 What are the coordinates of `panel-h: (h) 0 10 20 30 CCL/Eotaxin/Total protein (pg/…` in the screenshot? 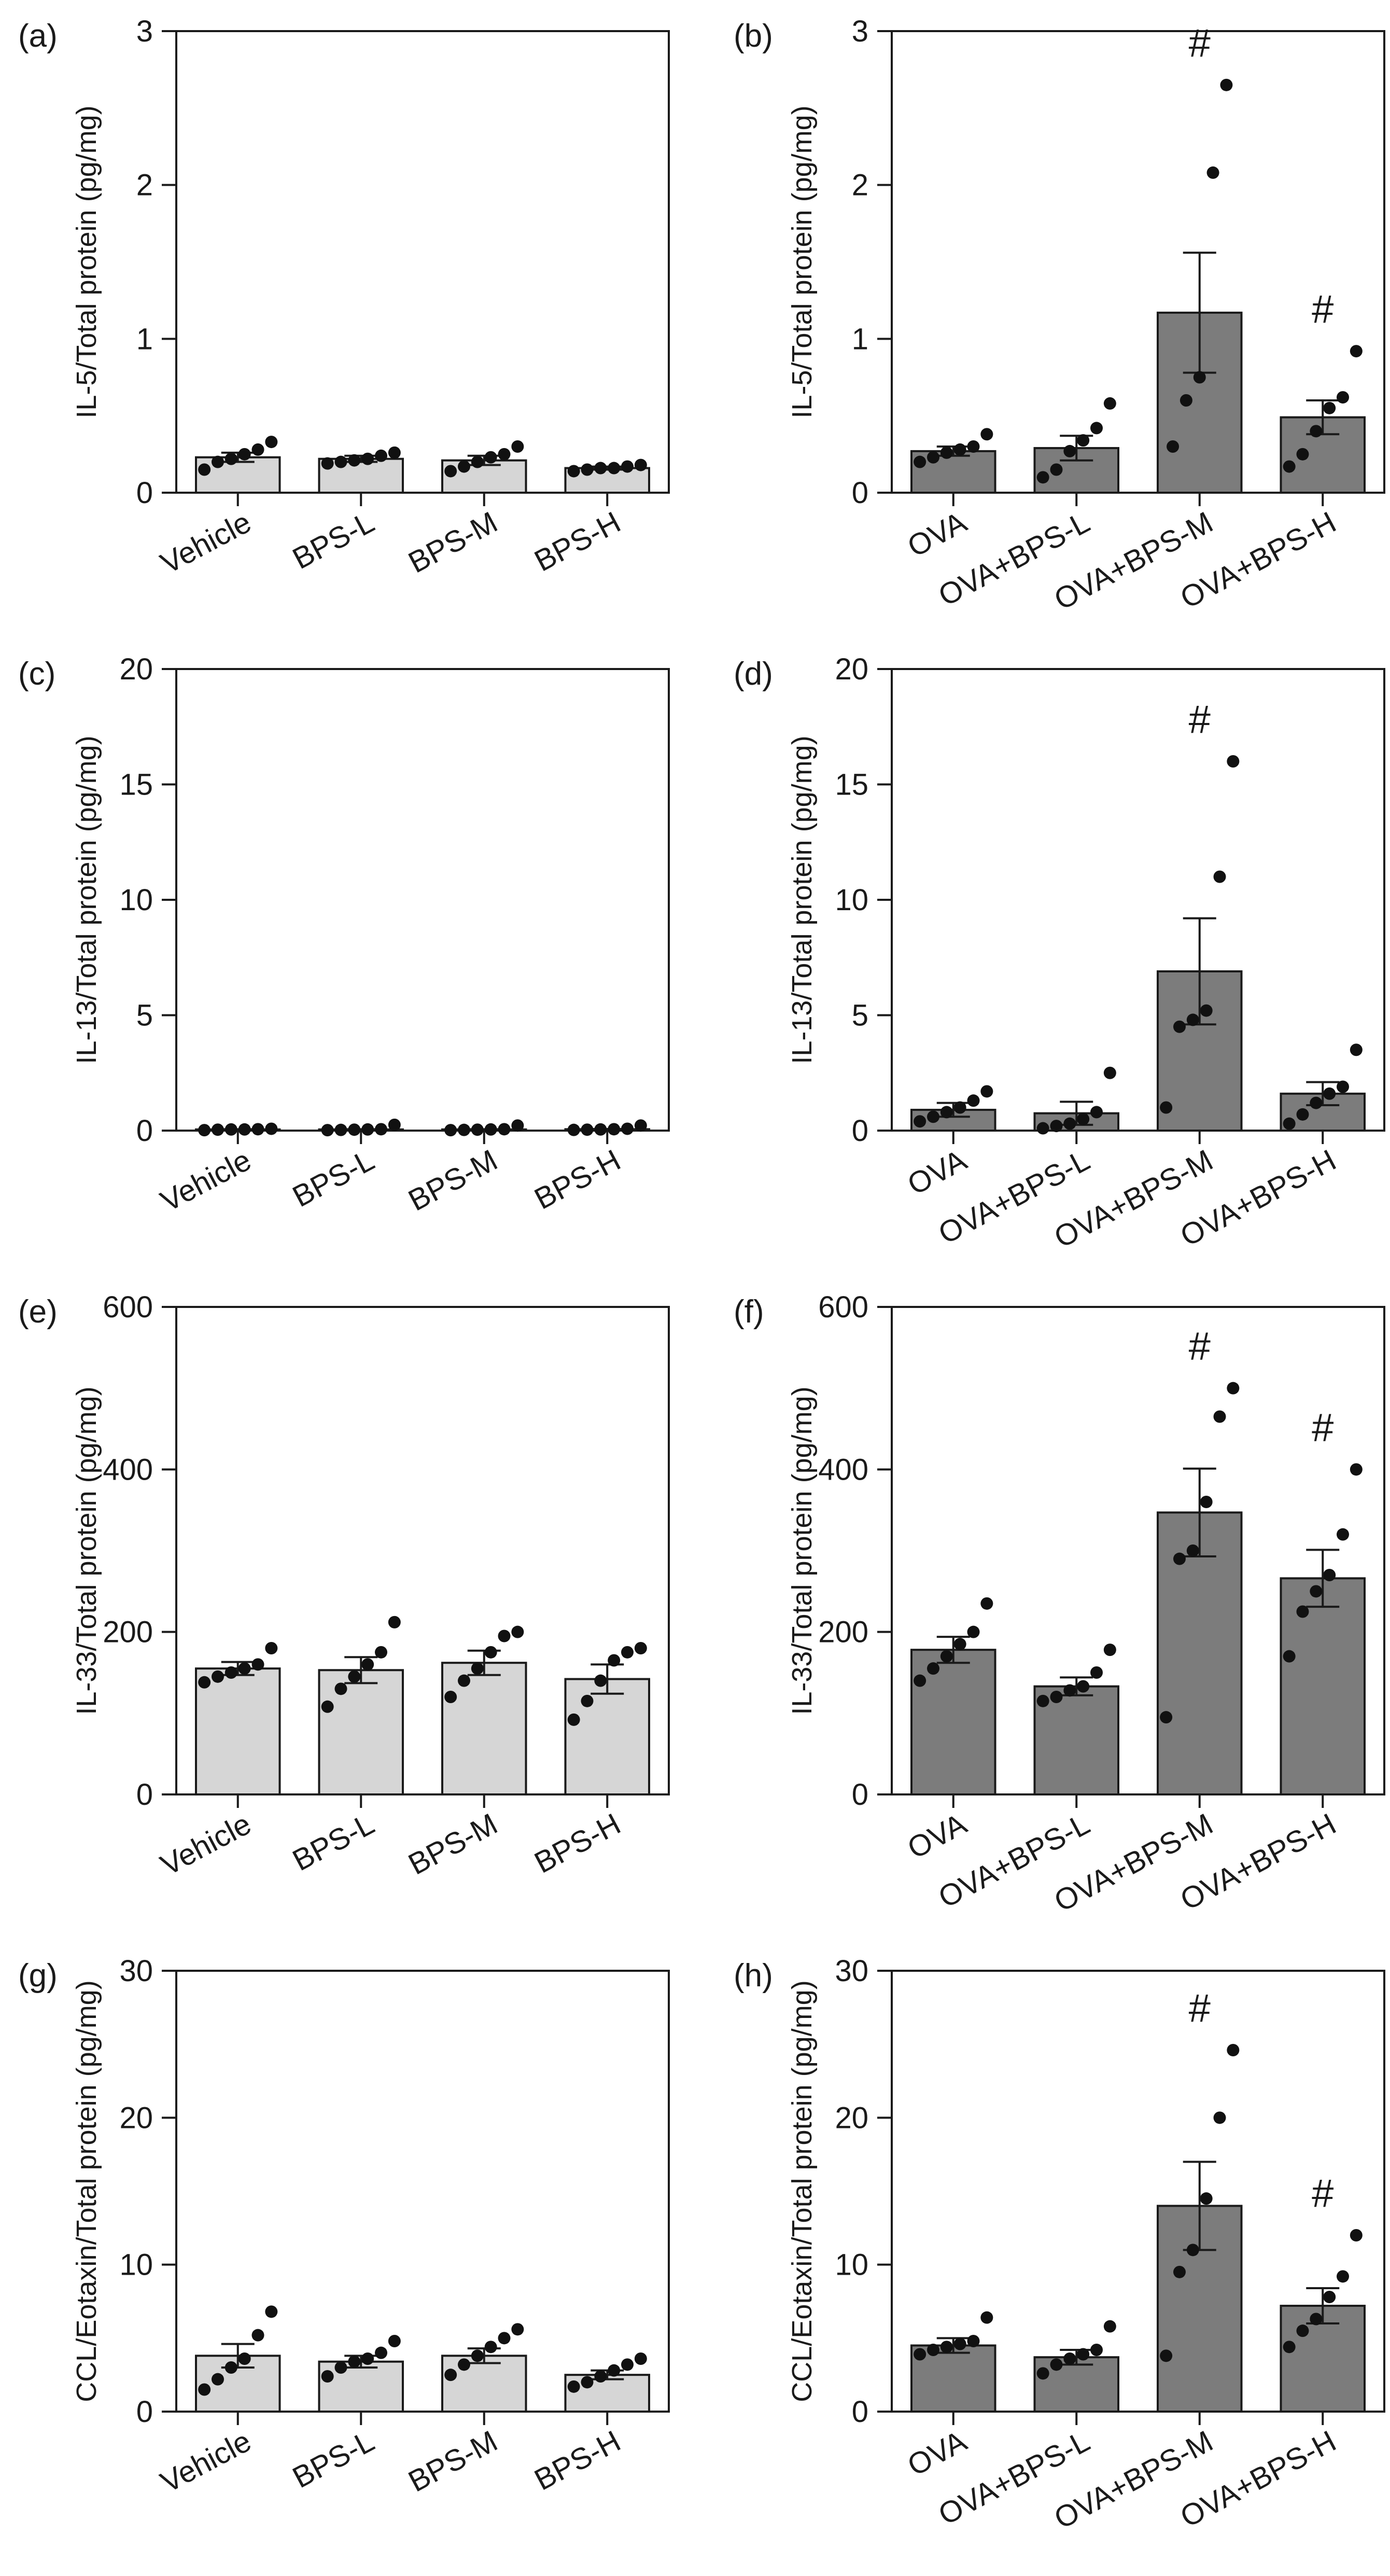 It's located at (1059, 2245).